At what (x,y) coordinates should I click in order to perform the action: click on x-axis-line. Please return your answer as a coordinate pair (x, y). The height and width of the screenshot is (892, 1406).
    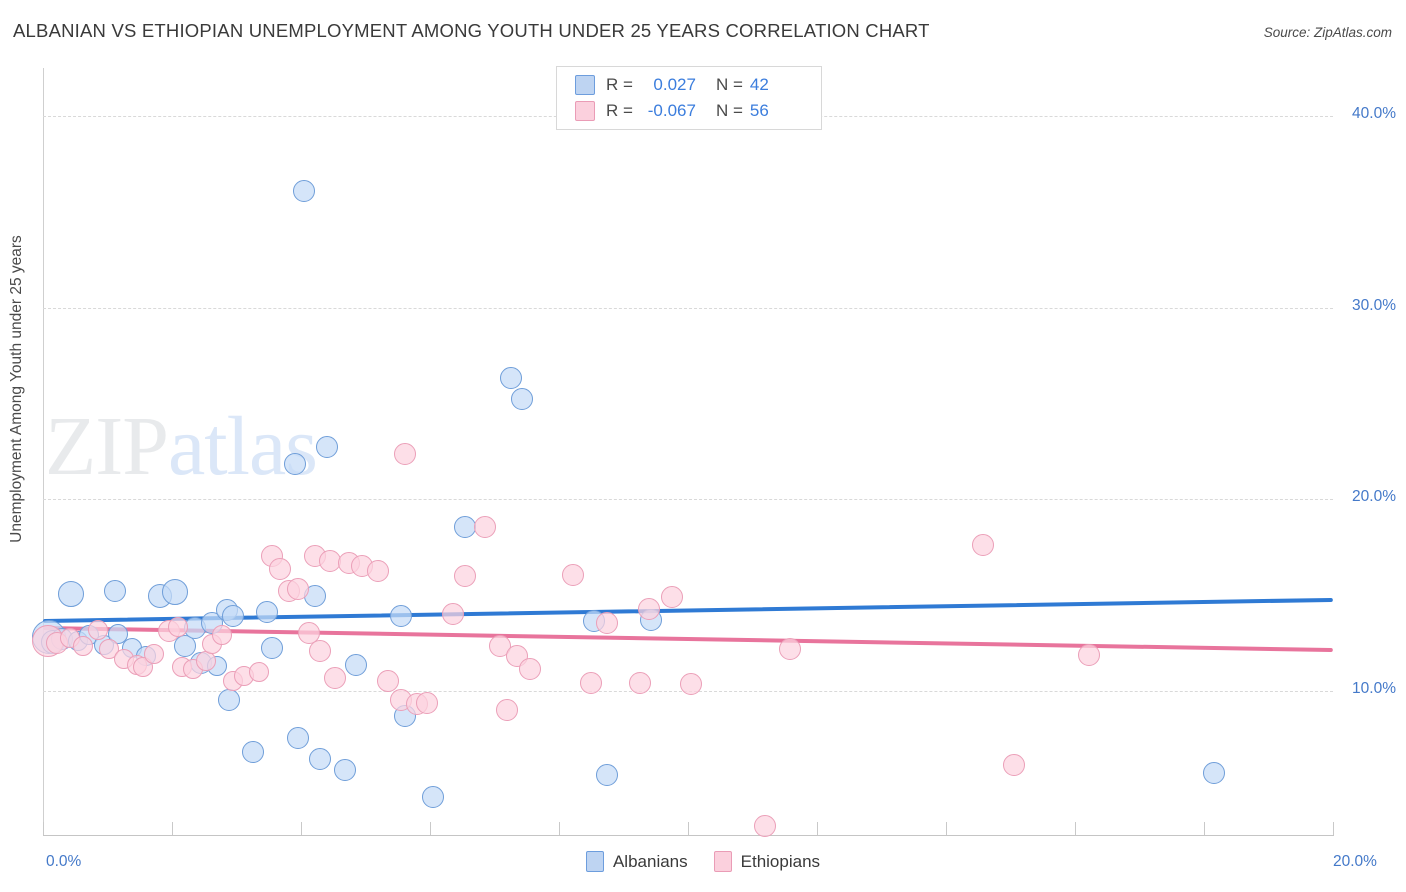
    Looking at the image, I should click on (688, 835).